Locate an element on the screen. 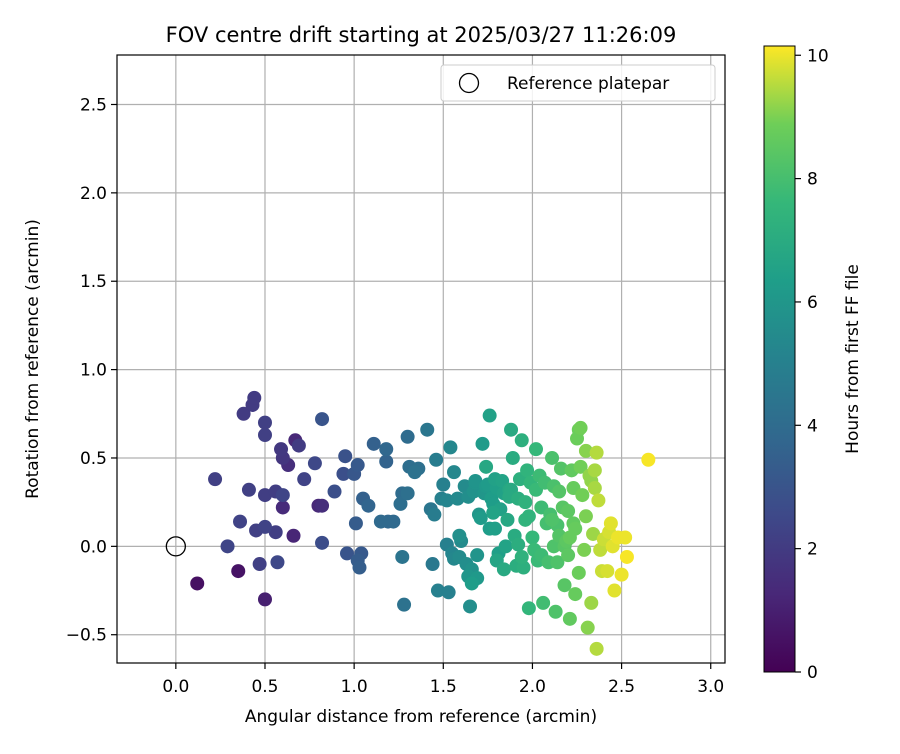  y-tick-label: 2.0 is located at coordinates (93, 194).